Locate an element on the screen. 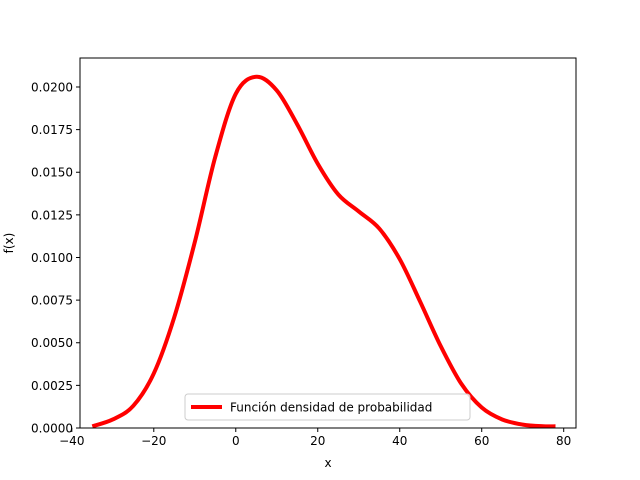 The height and width of the screenshot is (480, 640). y-axis-label: f(x) is located at coordinates (9, 243).